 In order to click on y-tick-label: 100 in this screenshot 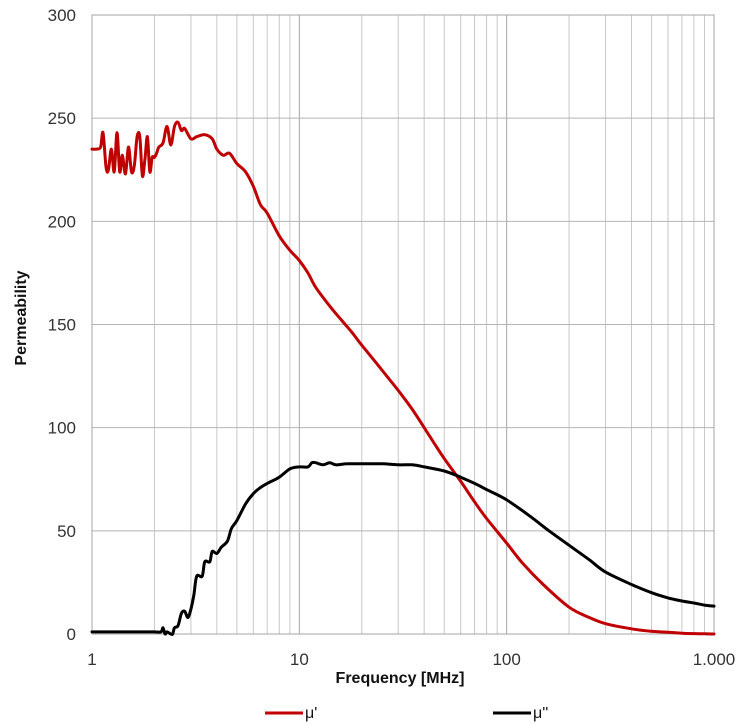, I will do `click(62, 428)`.